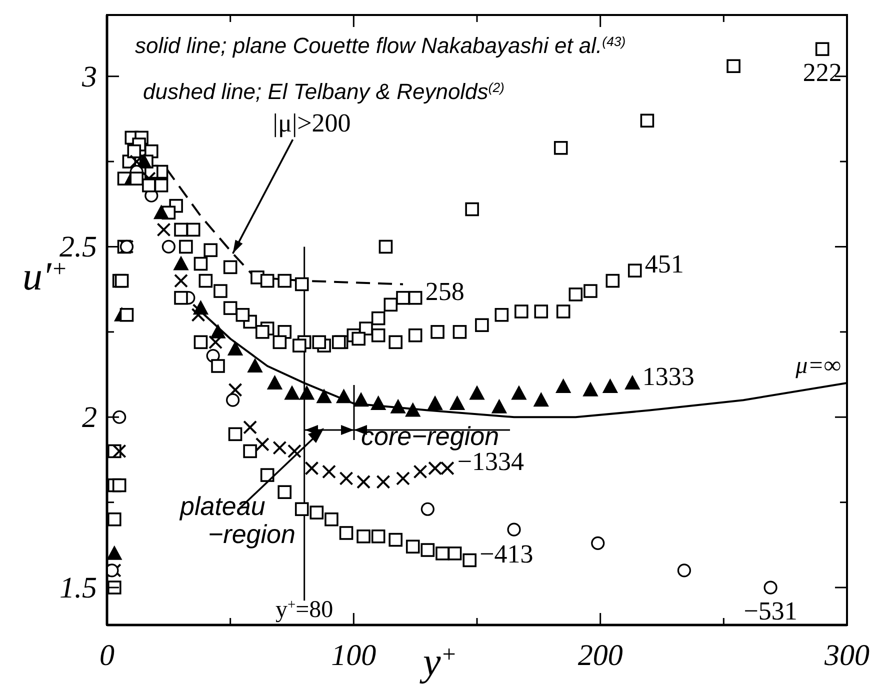  I want to click on annotation: dushed line; El Telbany & Reynolds$^{(2)}$, so click(323, 91).